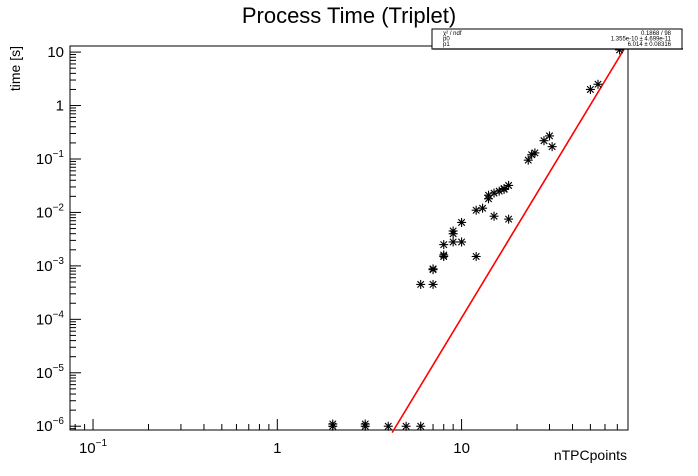 The width and height of the screenshot is (698, 476). I want to click on stats-value: 1.355e-10 ± 4.699e-11, so click(641, 40).